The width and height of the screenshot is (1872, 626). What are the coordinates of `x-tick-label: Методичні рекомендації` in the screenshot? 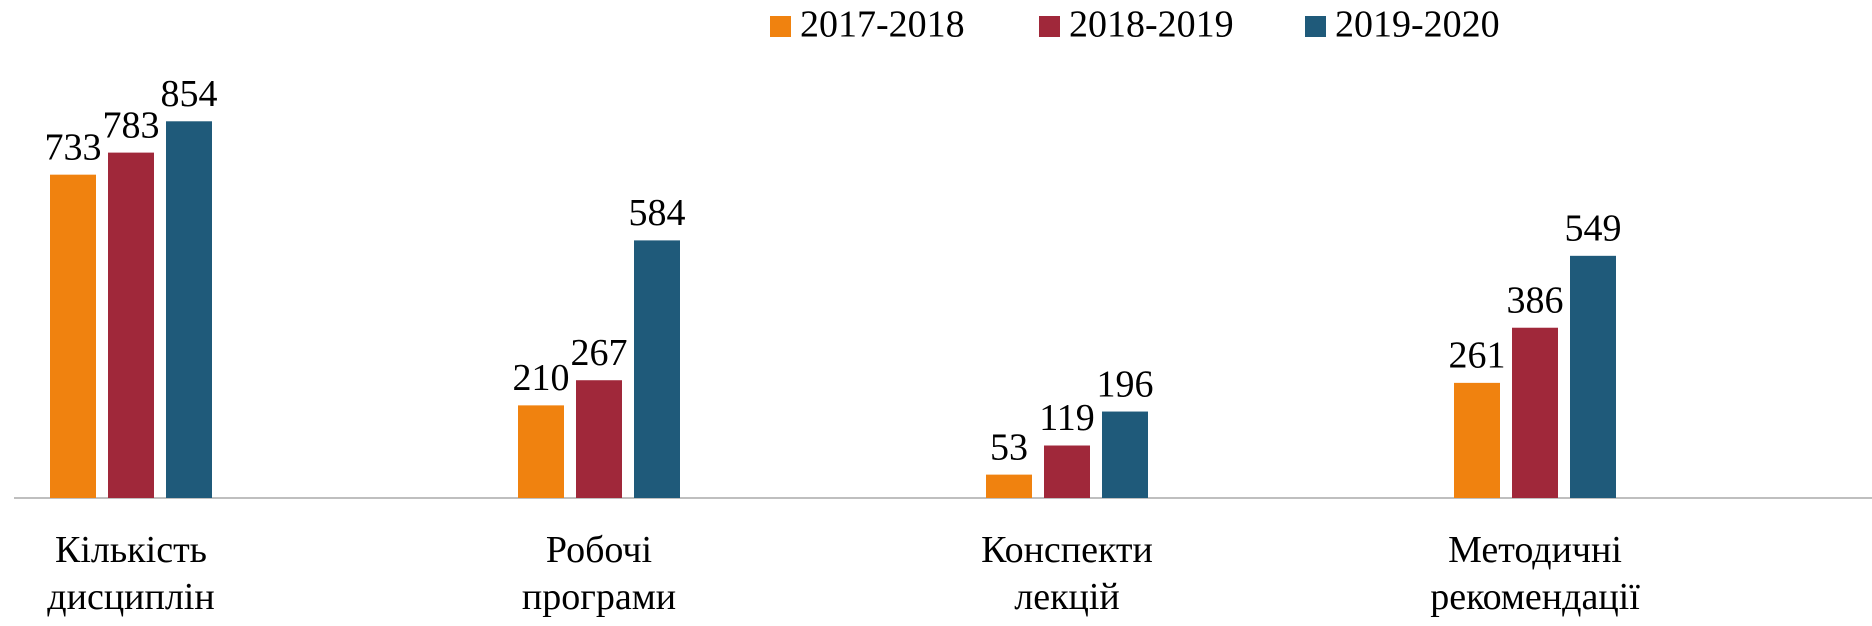 It's located at (1535, 573).